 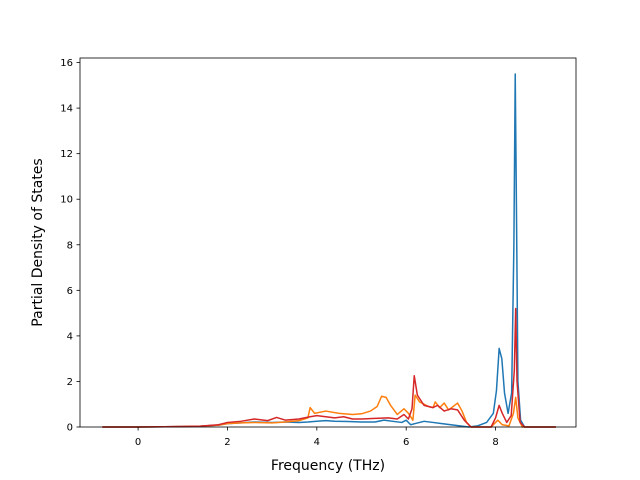 I want to click on x-tick-label: 0, so click(x=138, y=442).